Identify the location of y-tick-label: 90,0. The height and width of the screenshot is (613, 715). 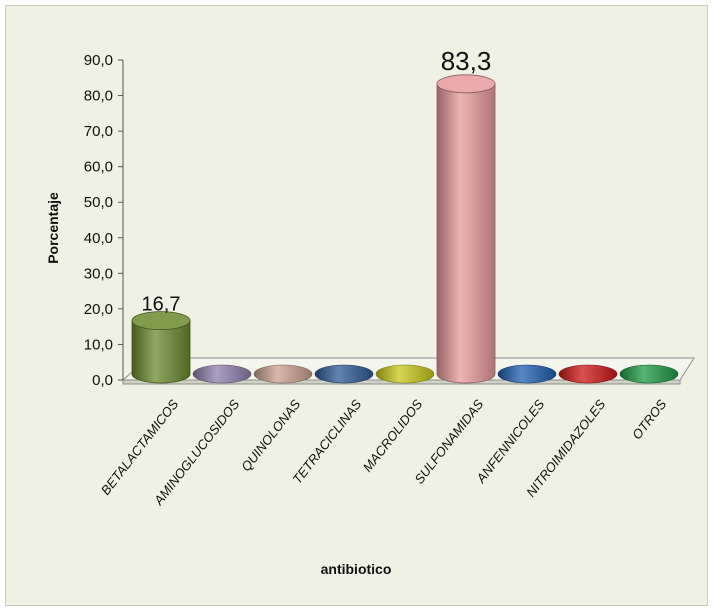
(98, 60).